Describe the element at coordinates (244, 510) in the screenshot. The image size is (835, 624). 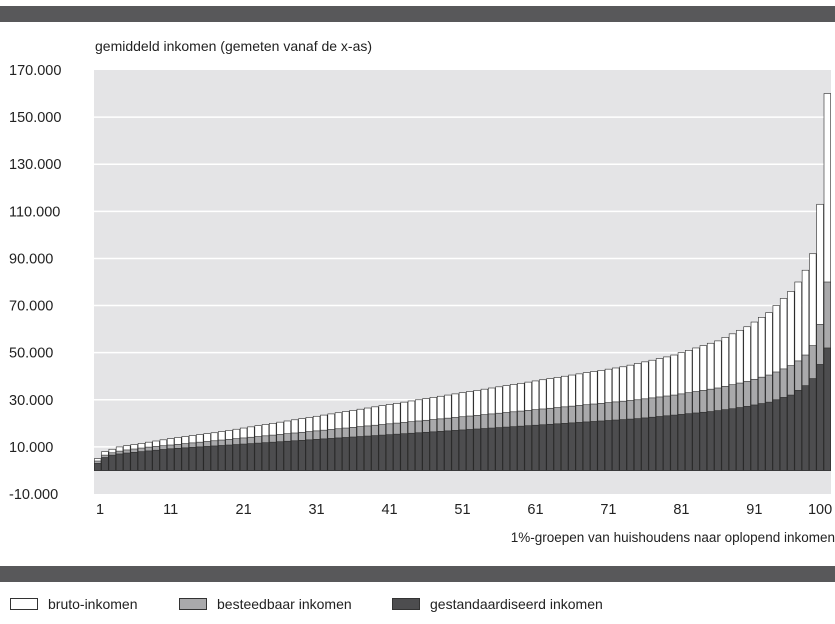
I see `x-tick-label: 21` at that location.